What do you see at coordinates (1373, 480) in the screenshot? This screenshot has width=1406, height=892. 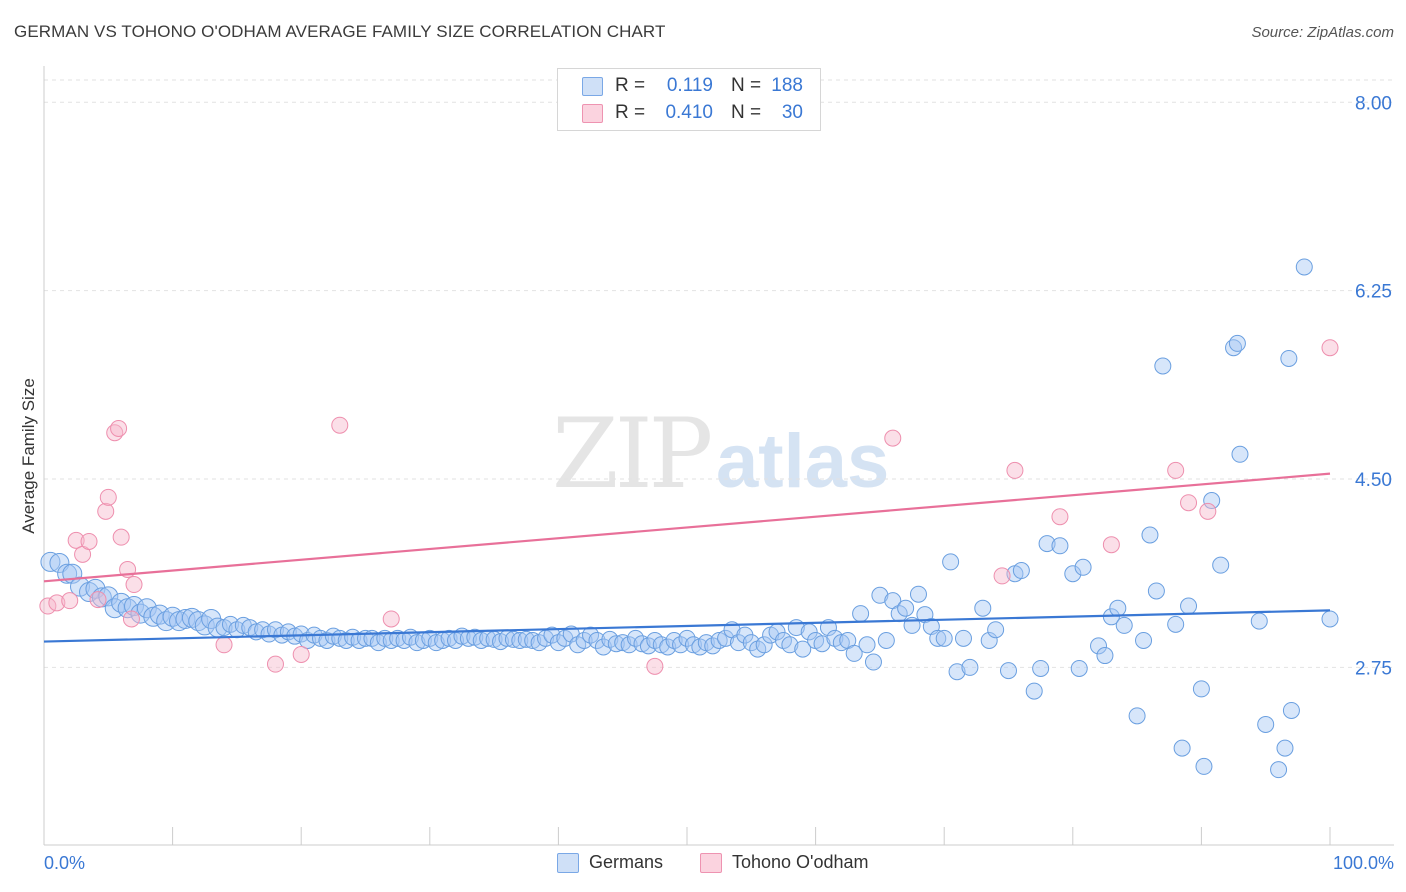 I see `y-tick-label: 4.50` at bounding box center [1373, 480].